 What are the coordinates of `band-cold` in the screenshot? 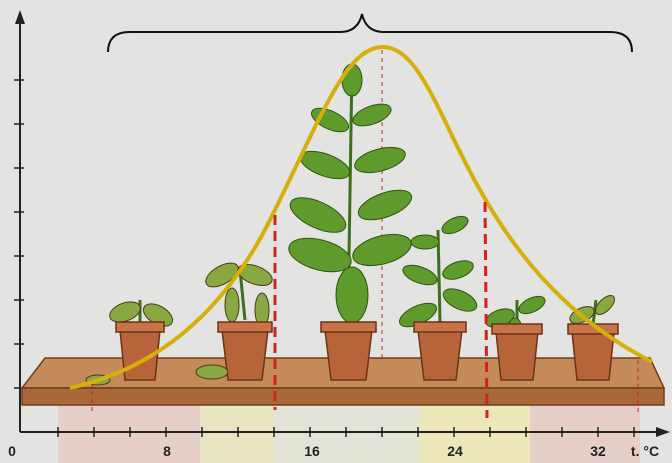 It's located at (129, 434).